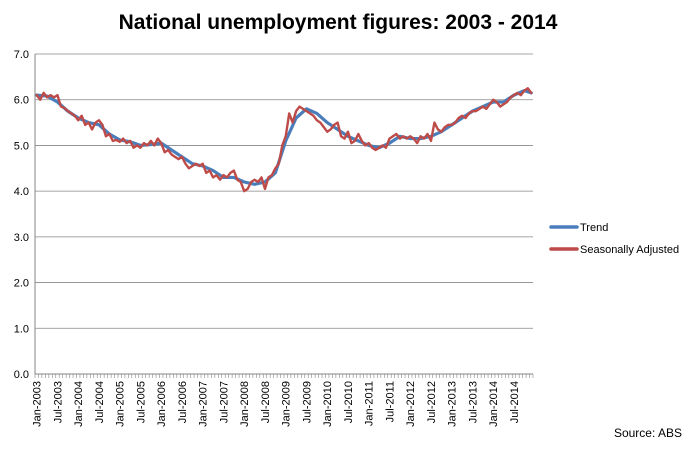  What do you see at coordinates (307, 402) in the screenshot?
I see `x-tick-label: Jul-2009` at bounding box center [307, 402].